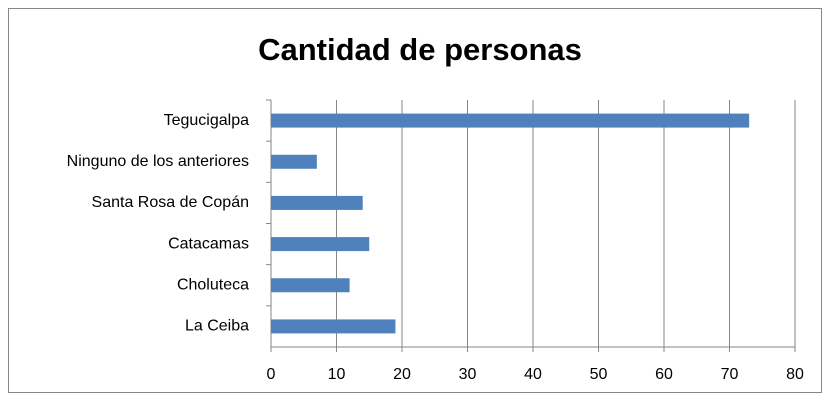 The width and height of the screenshot is (831, 401). Describe the element at coordinates (599, 374) in the screenshot. I see `x-tick-label: 50` at that location.